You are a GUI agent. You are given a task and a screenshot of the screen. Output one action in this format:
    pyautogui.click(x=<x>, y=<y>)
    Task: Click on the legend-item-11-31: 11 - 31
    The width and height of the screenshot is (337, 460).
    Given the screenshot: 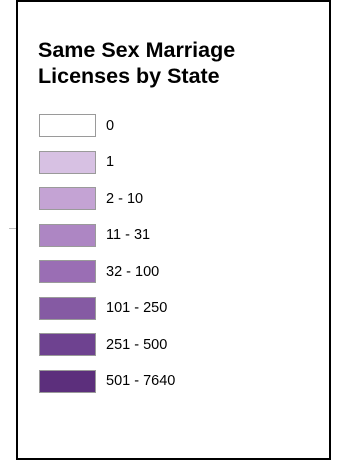 What is the action you would take?
    pyautogui.click(x=107, y=235)
    